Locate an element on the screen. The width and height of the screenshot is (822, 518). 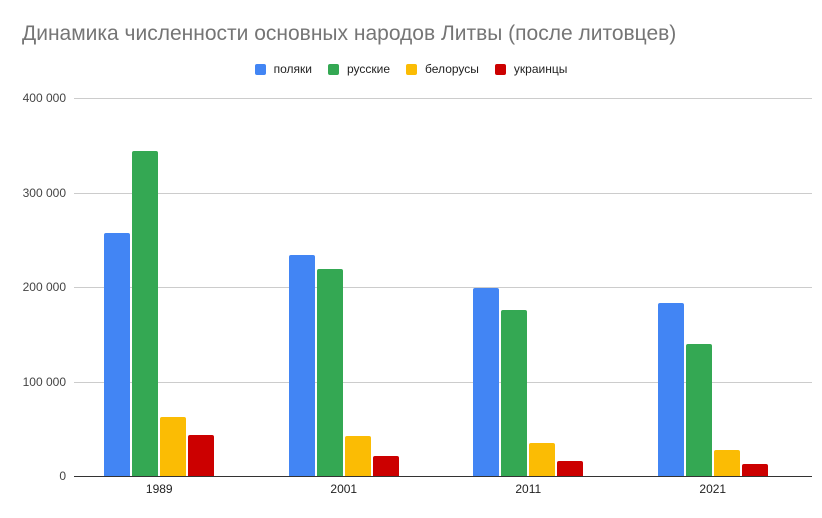
x-tick-label: 1989 is located at coordinates (159, 489).